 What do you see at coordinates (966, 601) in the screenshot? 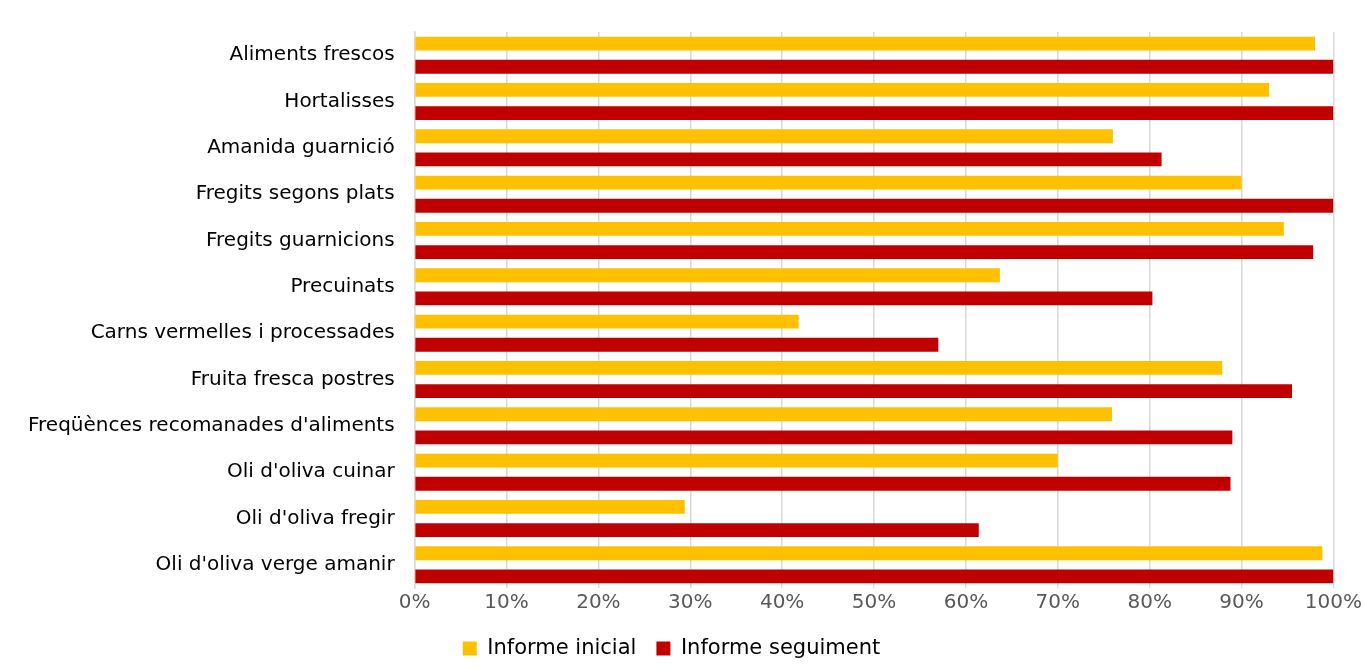
I see `x-tick-label: 60%` at bounding box center [966, 601].